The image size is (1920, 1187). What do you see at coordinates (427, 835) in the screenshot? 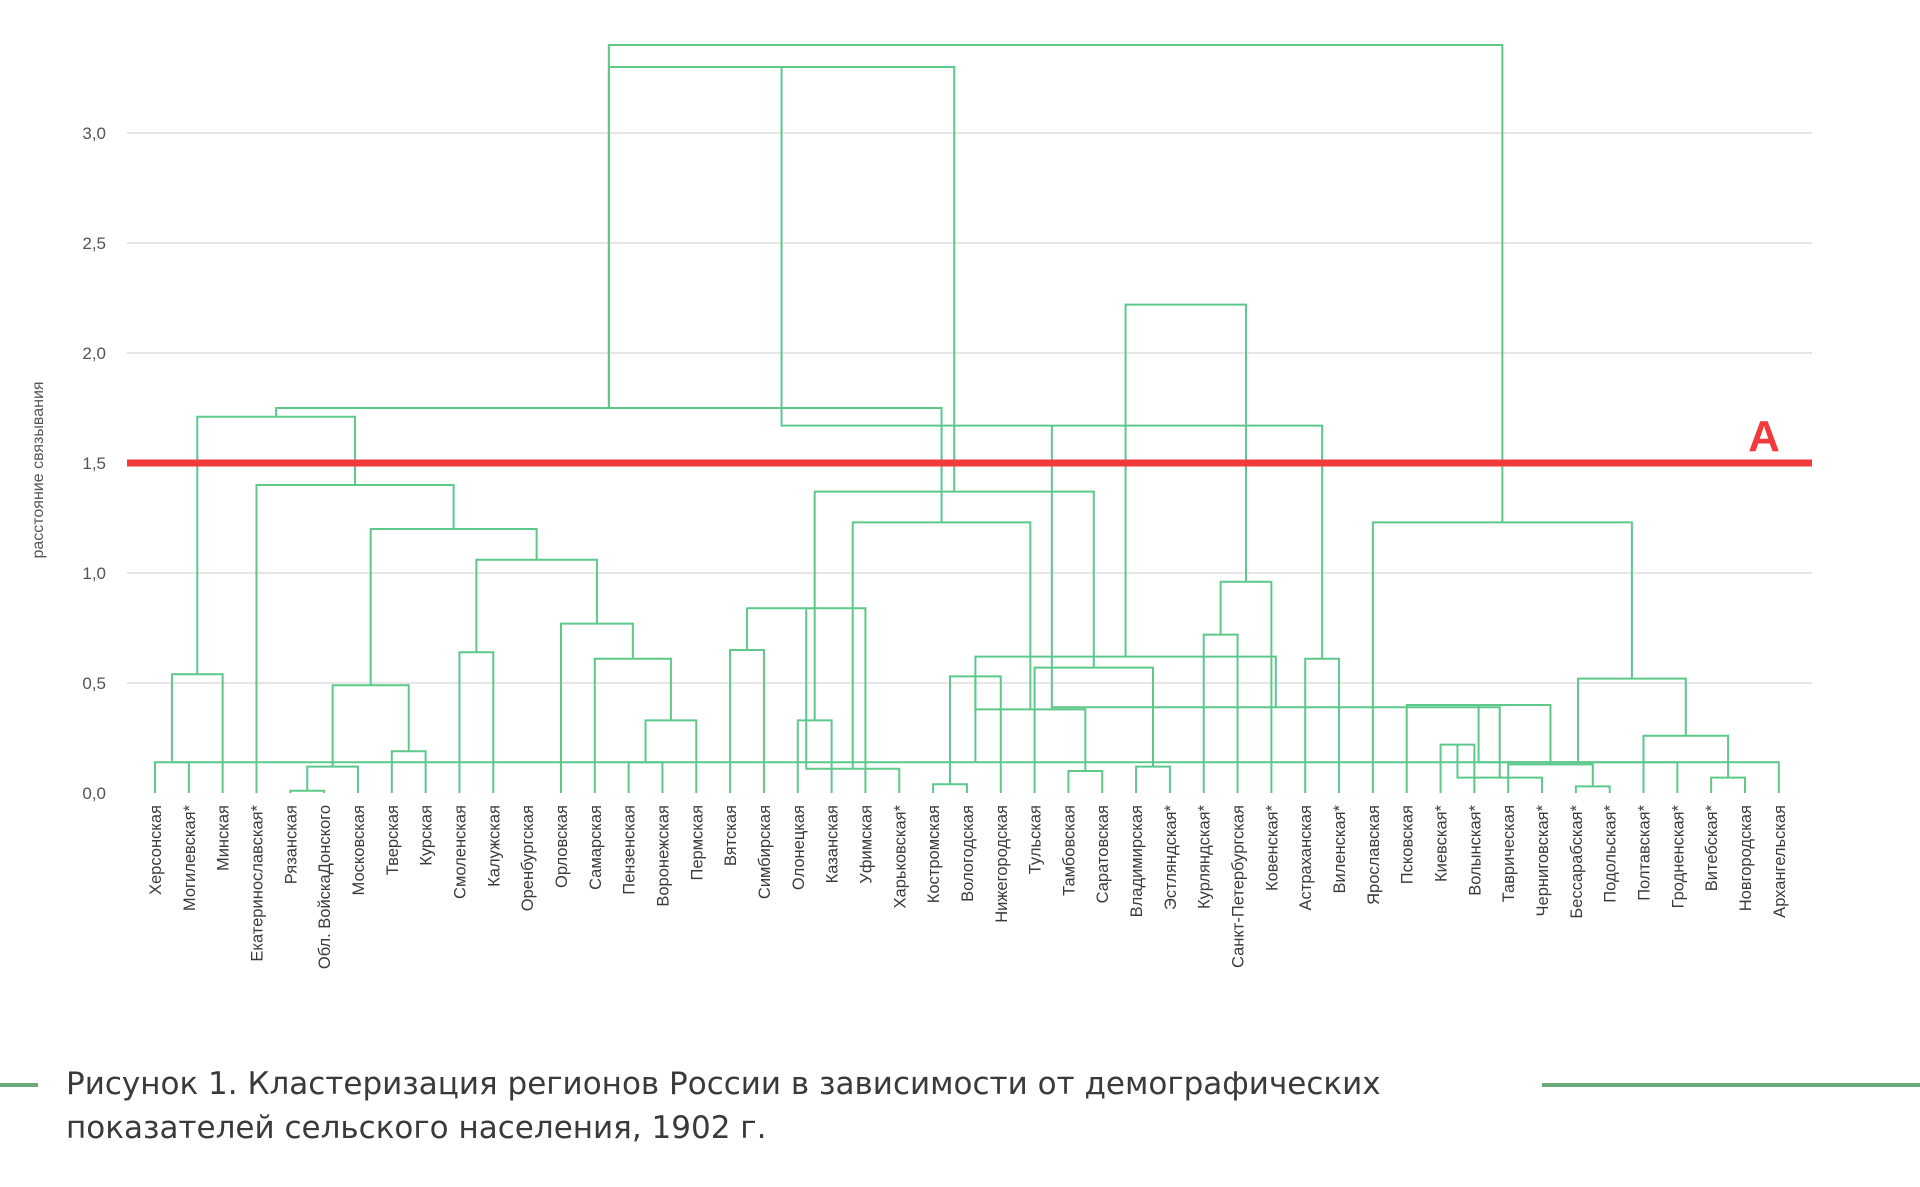
I see `leaf-label: Курская` at bounding box center [427, 835].